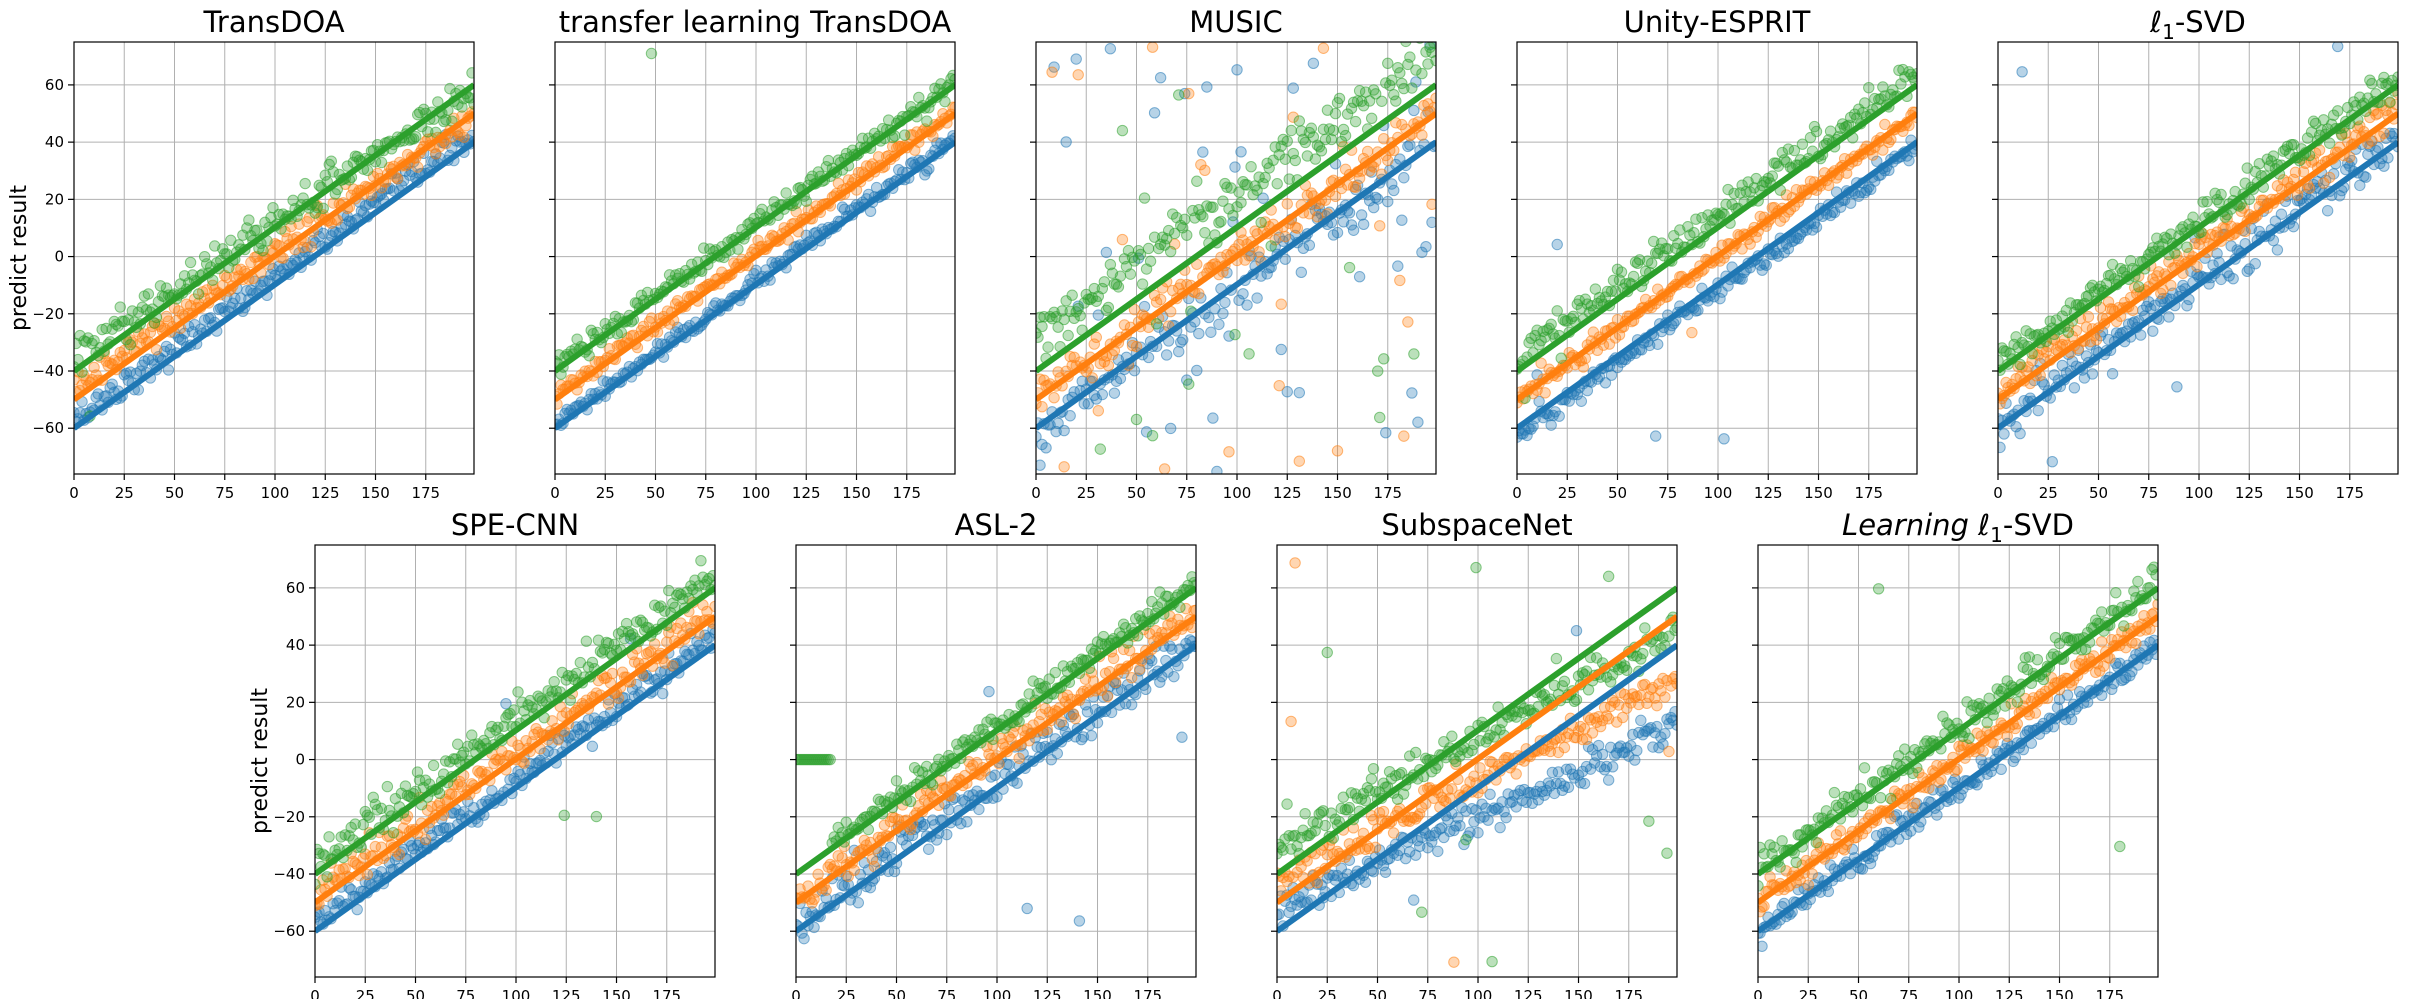  I want to click on y-tick-label: 0, so click(59, 257).